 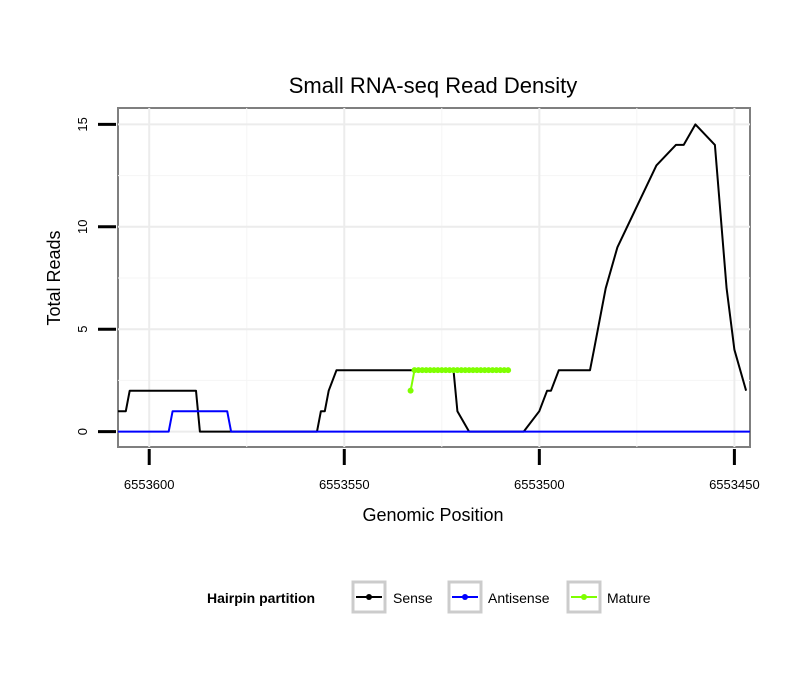 What do you see at coordinates (433, 85) in the screenshot?
I see `chart-title: Small RNA-seq Read Density` at bounding box center [433, 85].